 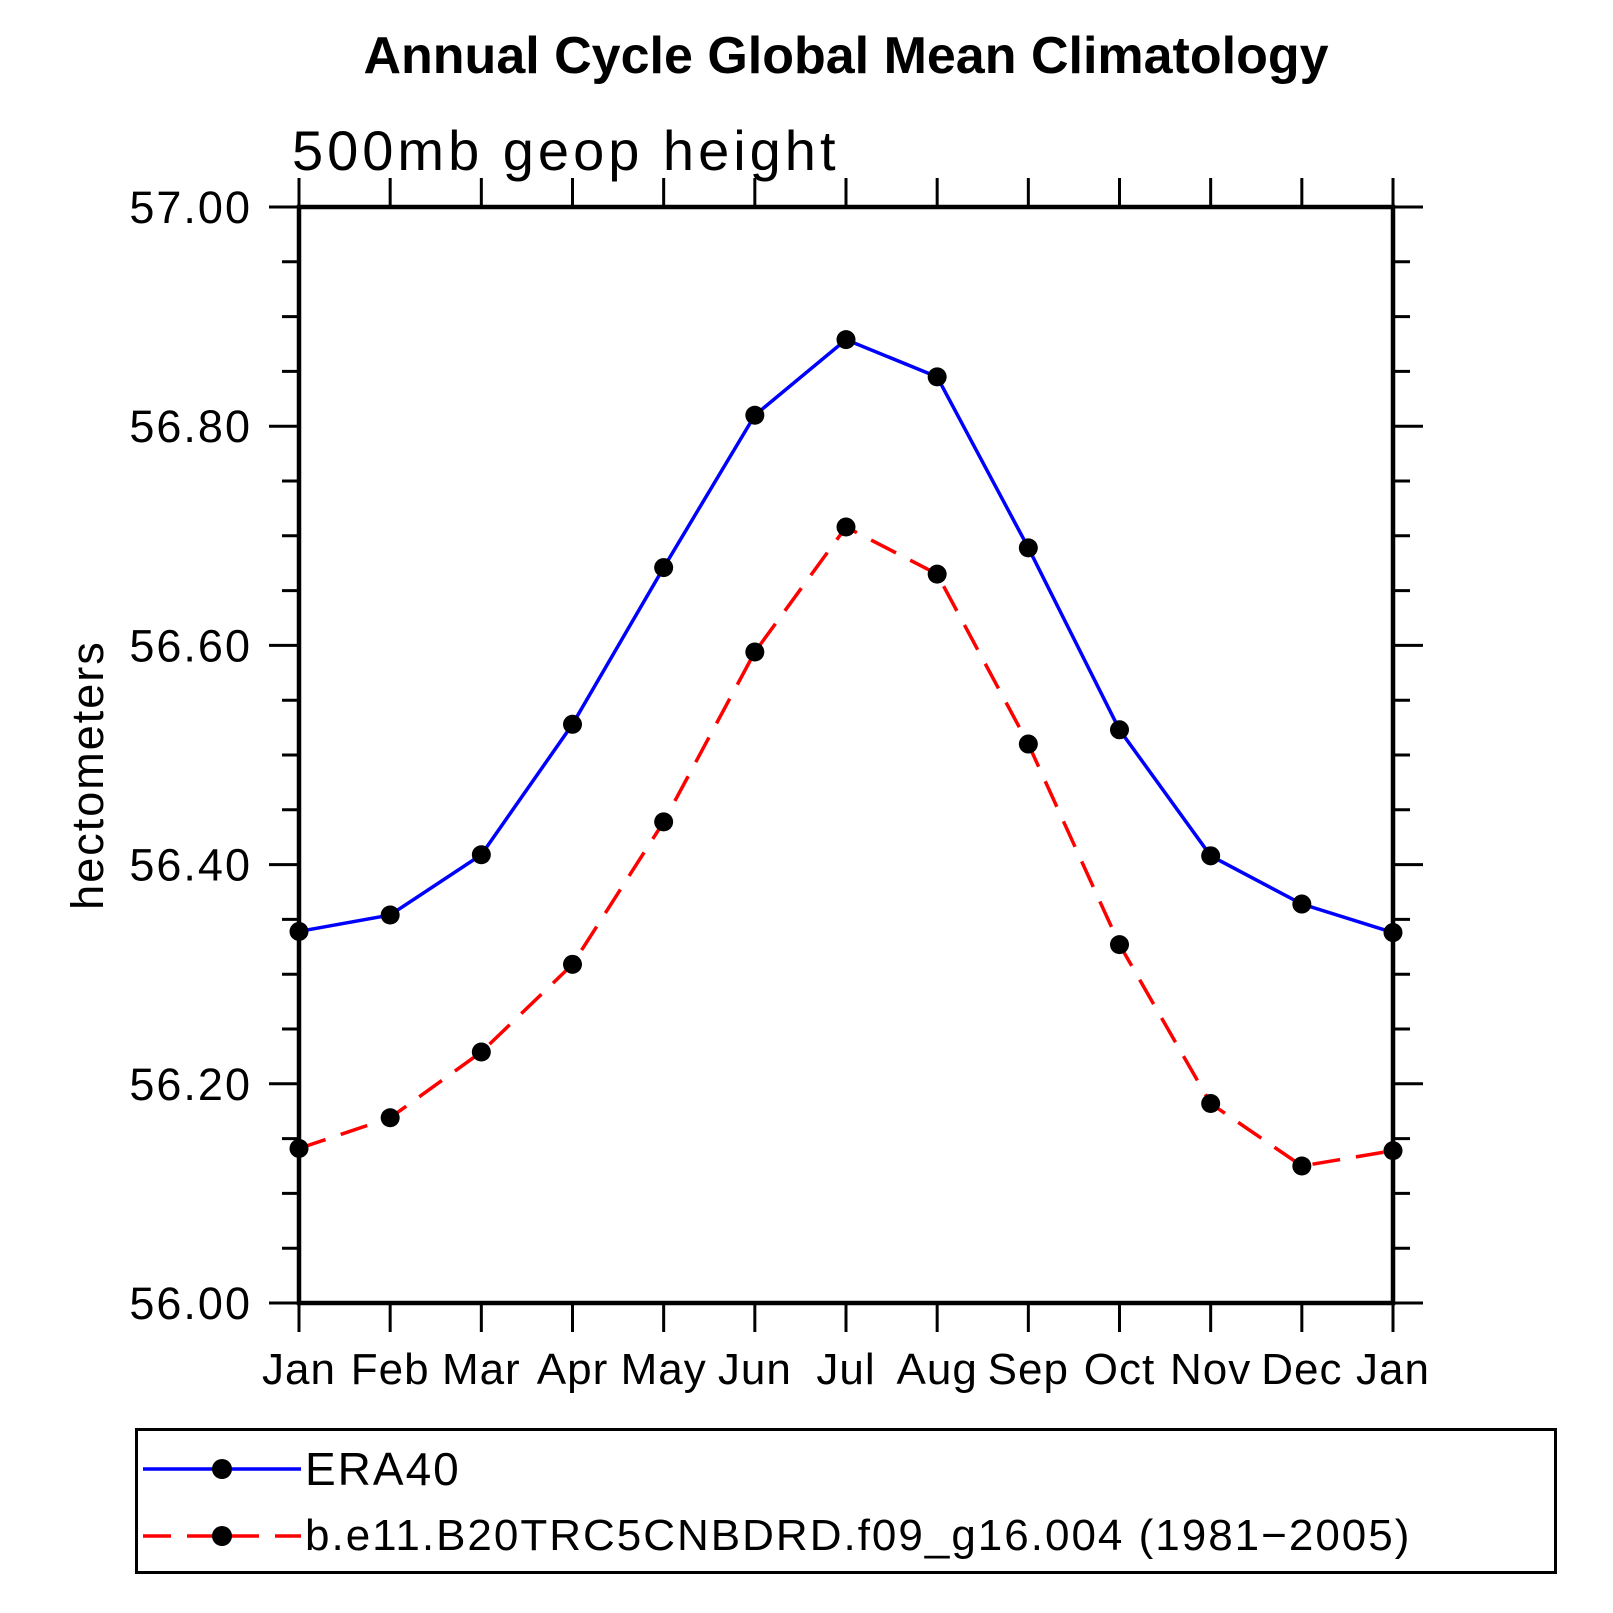 I want to click on y-tick-label: 56.80, so click(x=190, y=426).